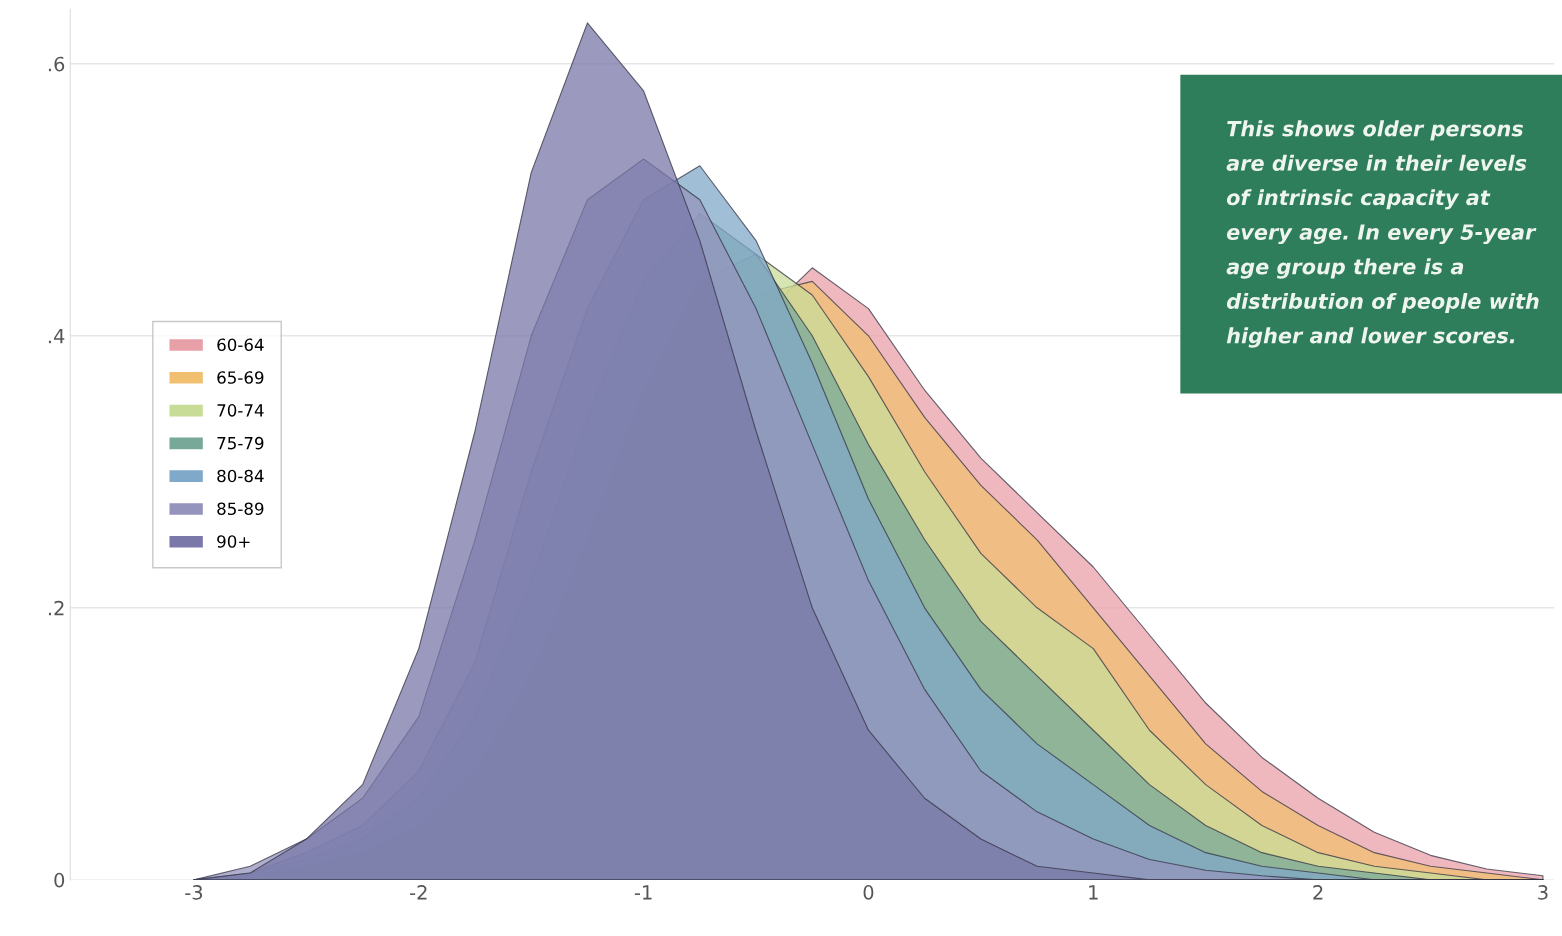  I want to click on legend-label: 80-84, so click(240, 476).